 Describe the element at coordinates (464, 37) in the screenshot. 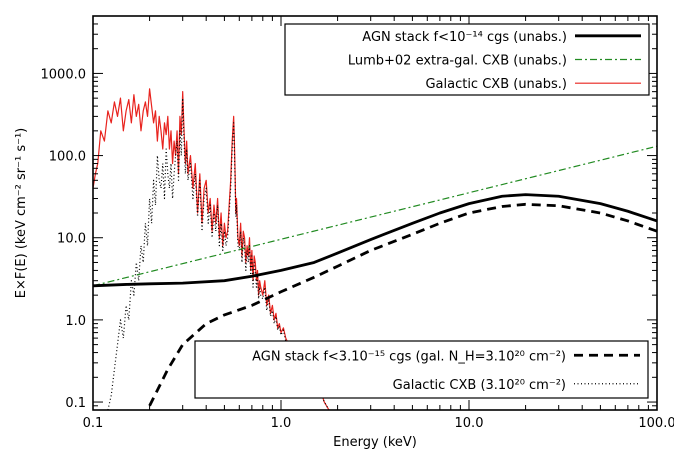

I see `legend-label: AGN stack f<10⁻¹⁴ cgs (unabs.)` at that location.